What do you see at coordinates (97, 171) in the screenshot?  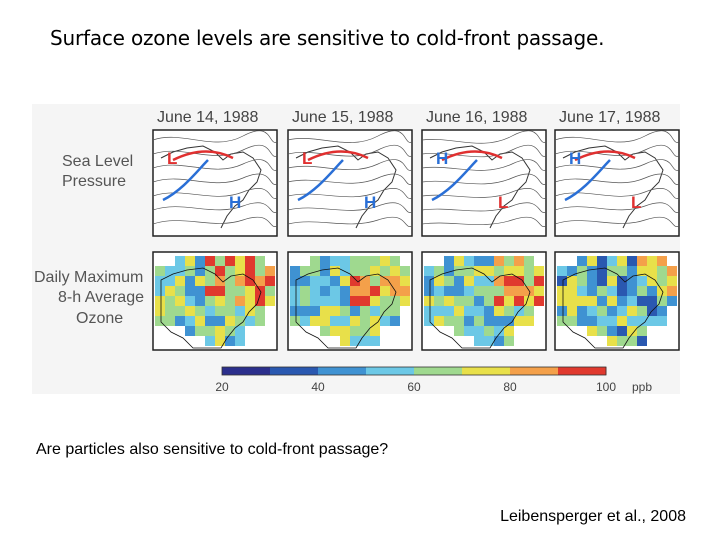 I see `pressure-row-label: Sea Level Pressure` at bounding box center [97, 171].